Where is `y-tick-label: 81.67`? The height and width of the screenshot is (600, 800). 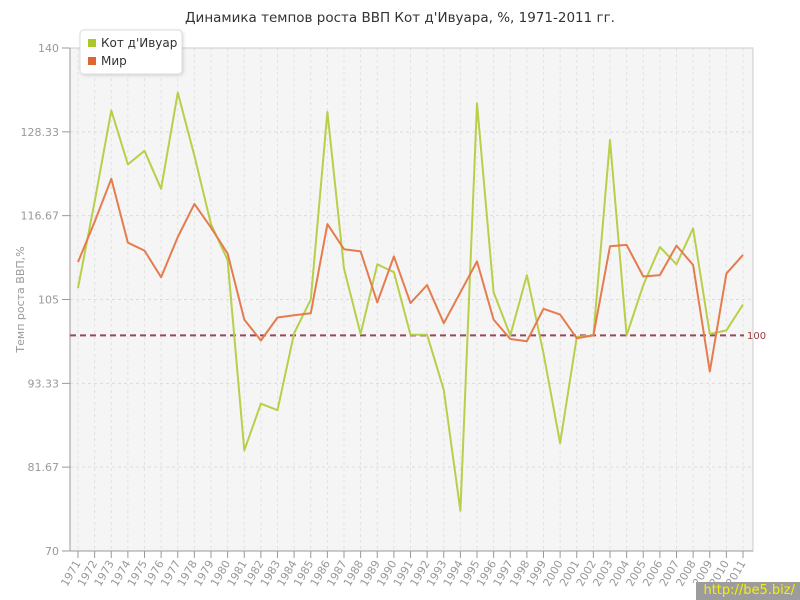 y-tick-label: 81.67 is located at coordinates (44, 467).